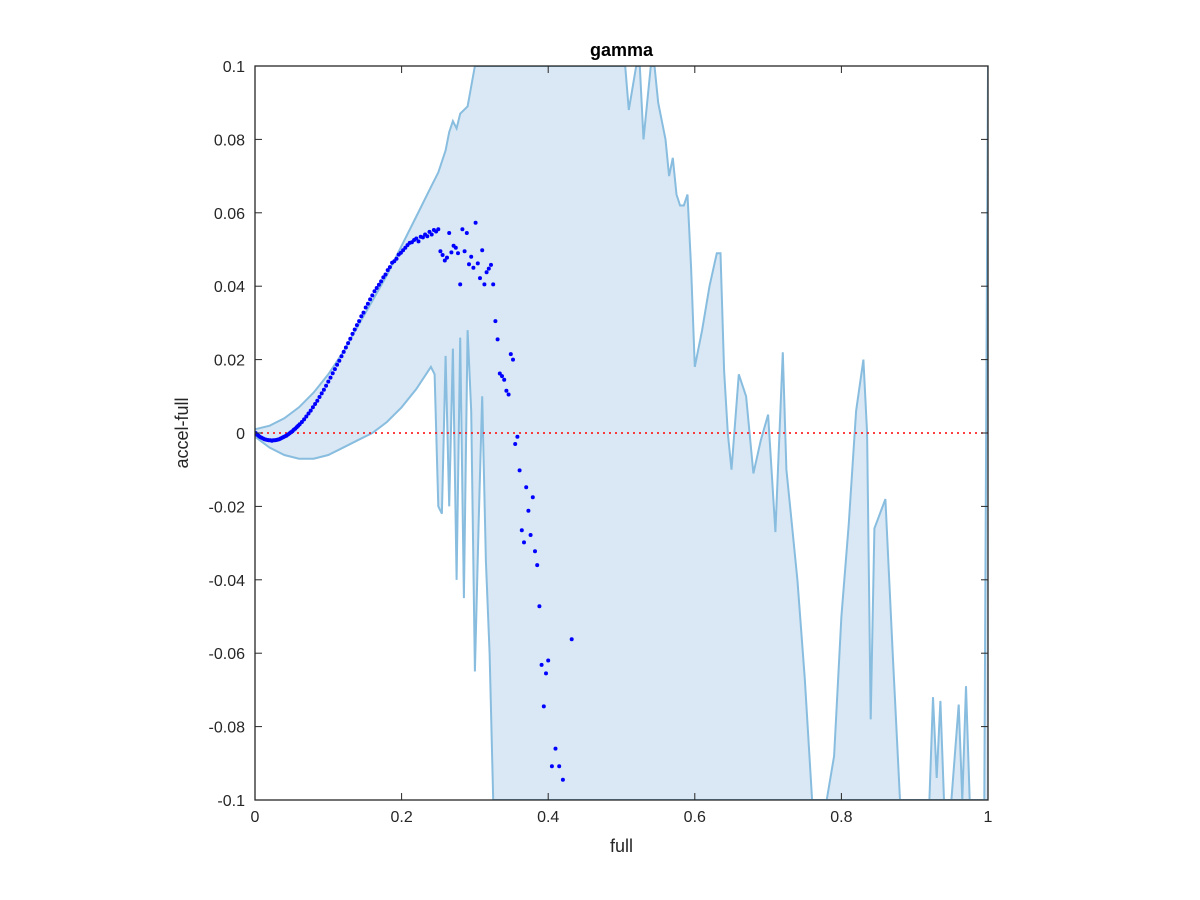 The image size is (1200, 900). I want to click on y-tick-label: -0.04, so click(227, 581).